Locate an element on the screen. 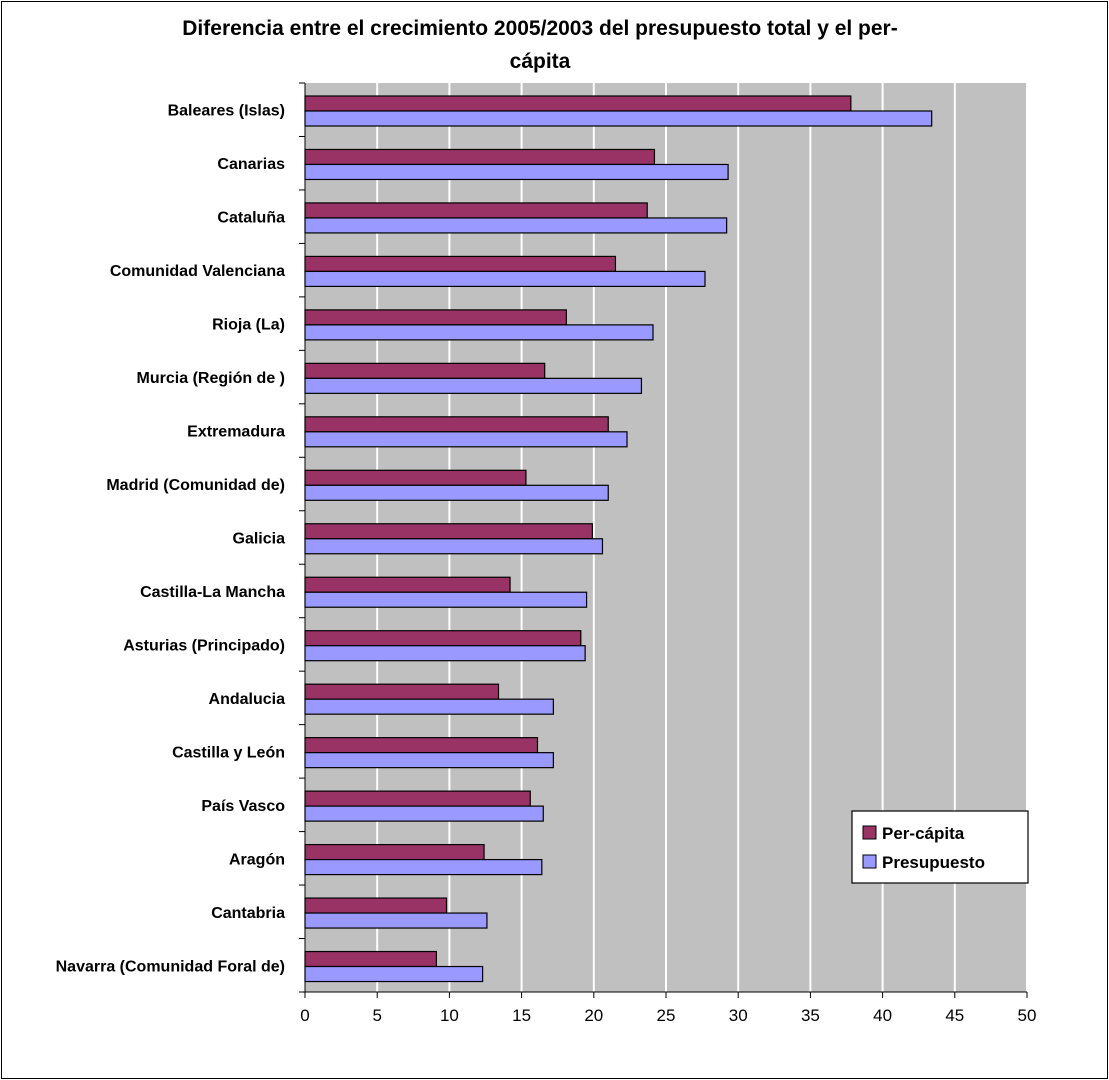  x-tick-label: 15 is located at coordinates (521, 1015).